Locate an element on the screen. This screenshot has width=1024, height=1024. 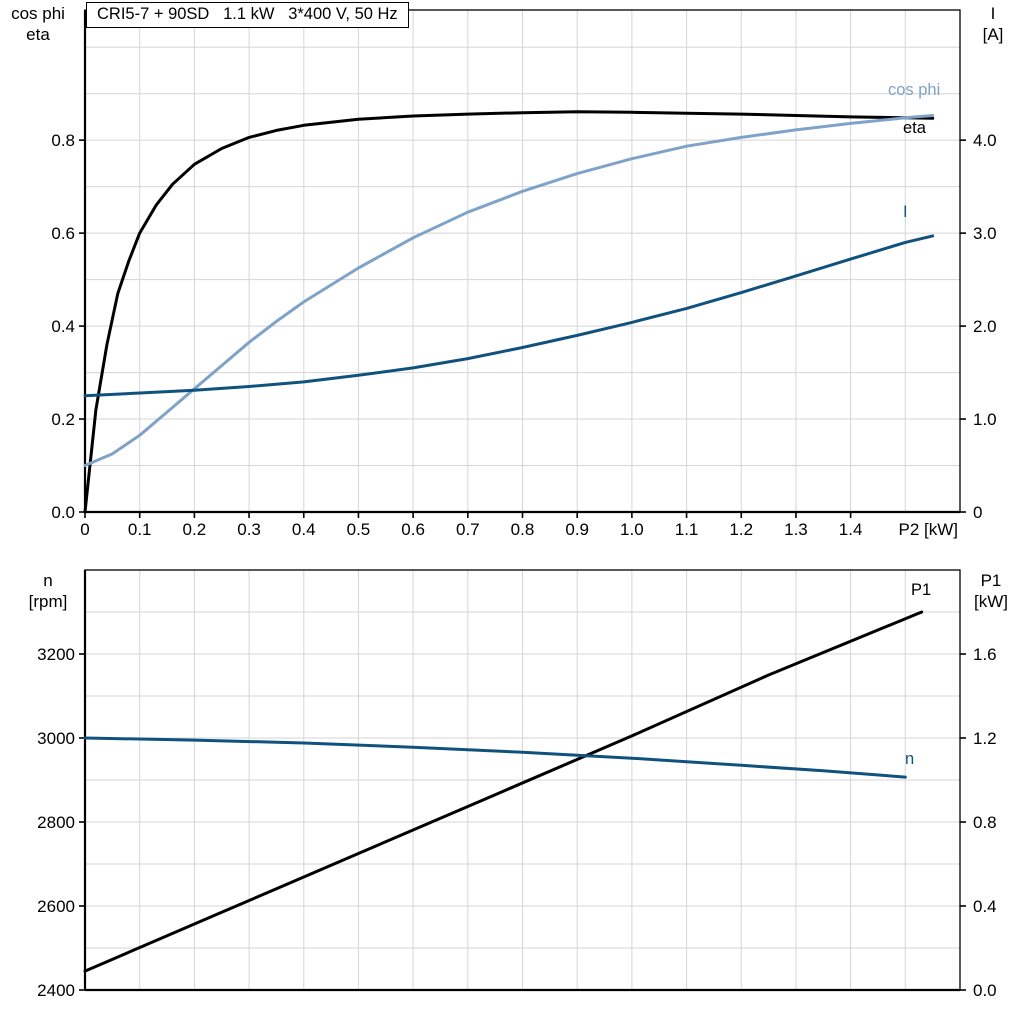
tick-label-x: 0.2 is located at coordinates (195, 529).